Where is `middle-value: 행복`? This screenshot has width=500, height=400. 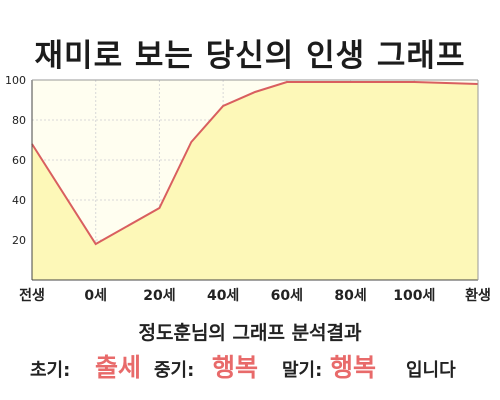 middle-value: 행복 is located at coordinates (235, 367).